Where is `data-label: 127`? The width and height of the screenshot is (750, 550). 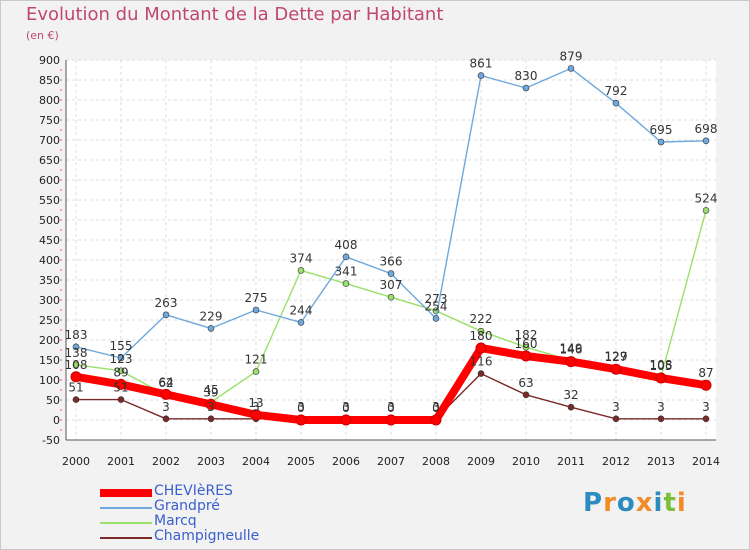 data-label: 127 is located at coordinates (616, 357).